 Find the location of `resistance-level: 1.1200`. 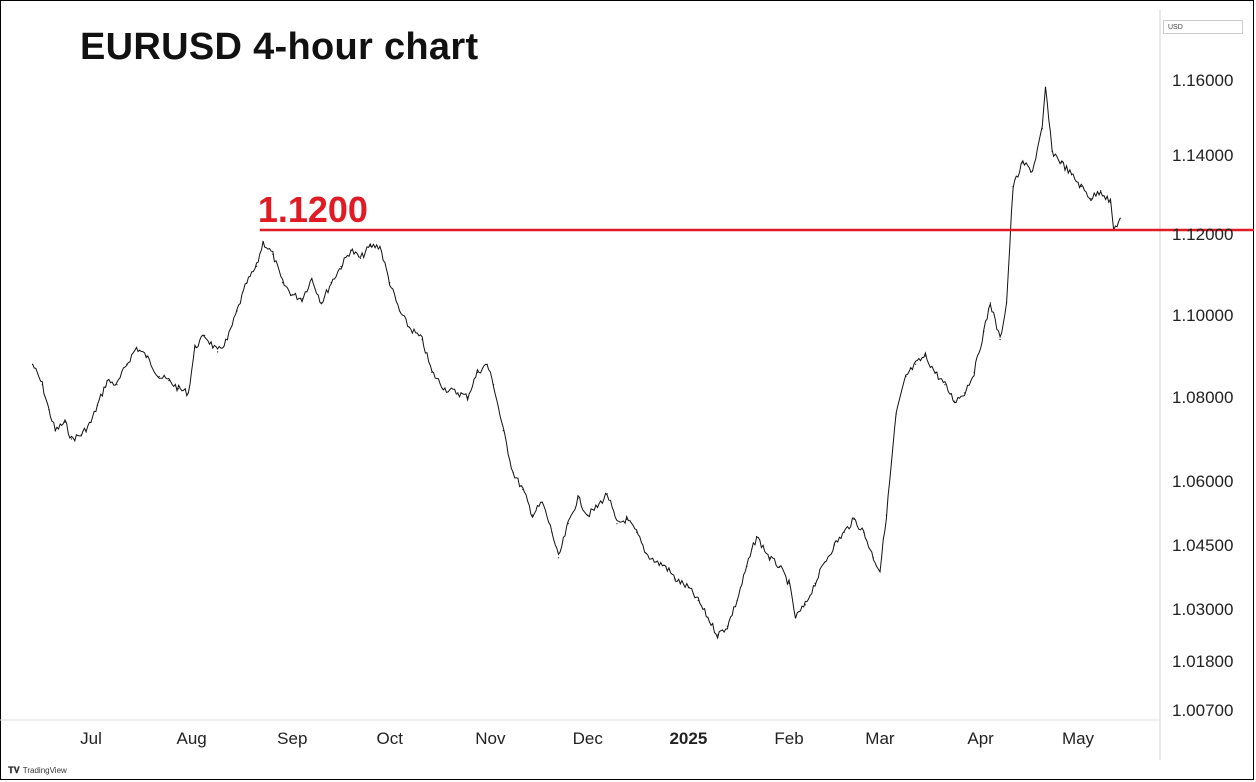

resistance-level: 1.1200 is located at coordinates (756, 210).